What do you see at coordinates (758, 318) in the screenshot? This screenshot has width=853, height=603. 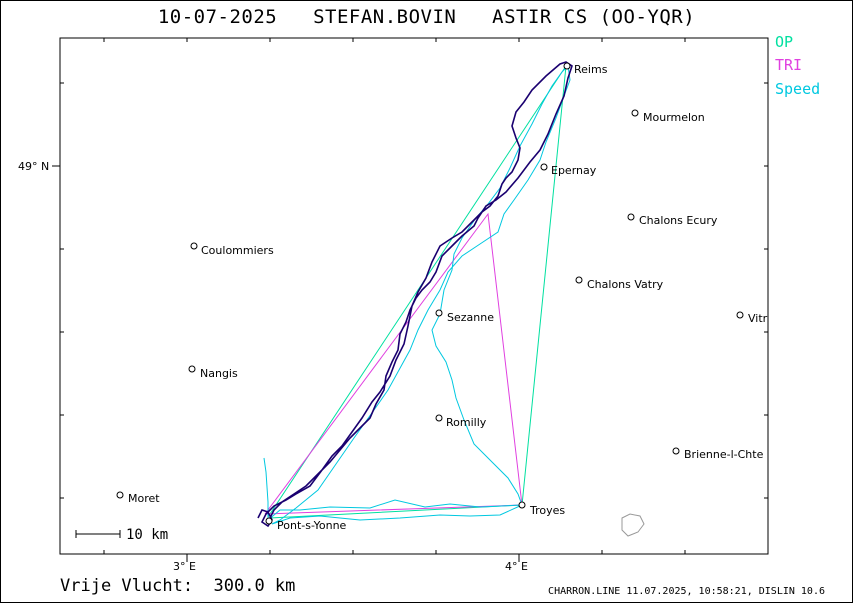 I see `svg-text: Vitr` at bounding box center [758, 318].